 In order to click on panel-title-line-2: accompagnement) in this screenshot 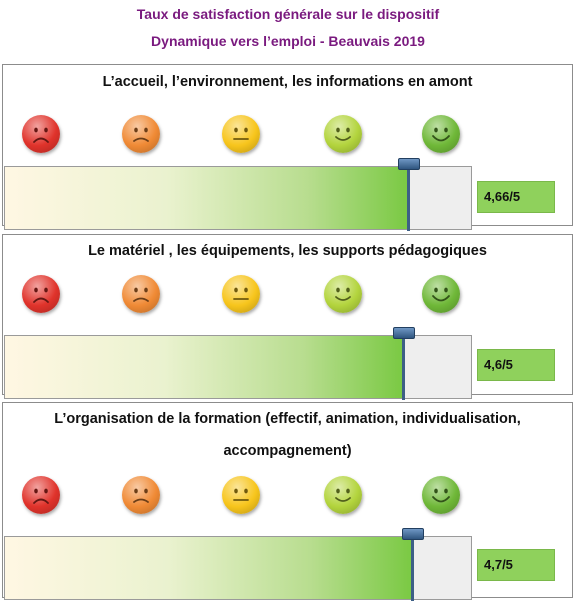, I will do `click(287, 451)`.